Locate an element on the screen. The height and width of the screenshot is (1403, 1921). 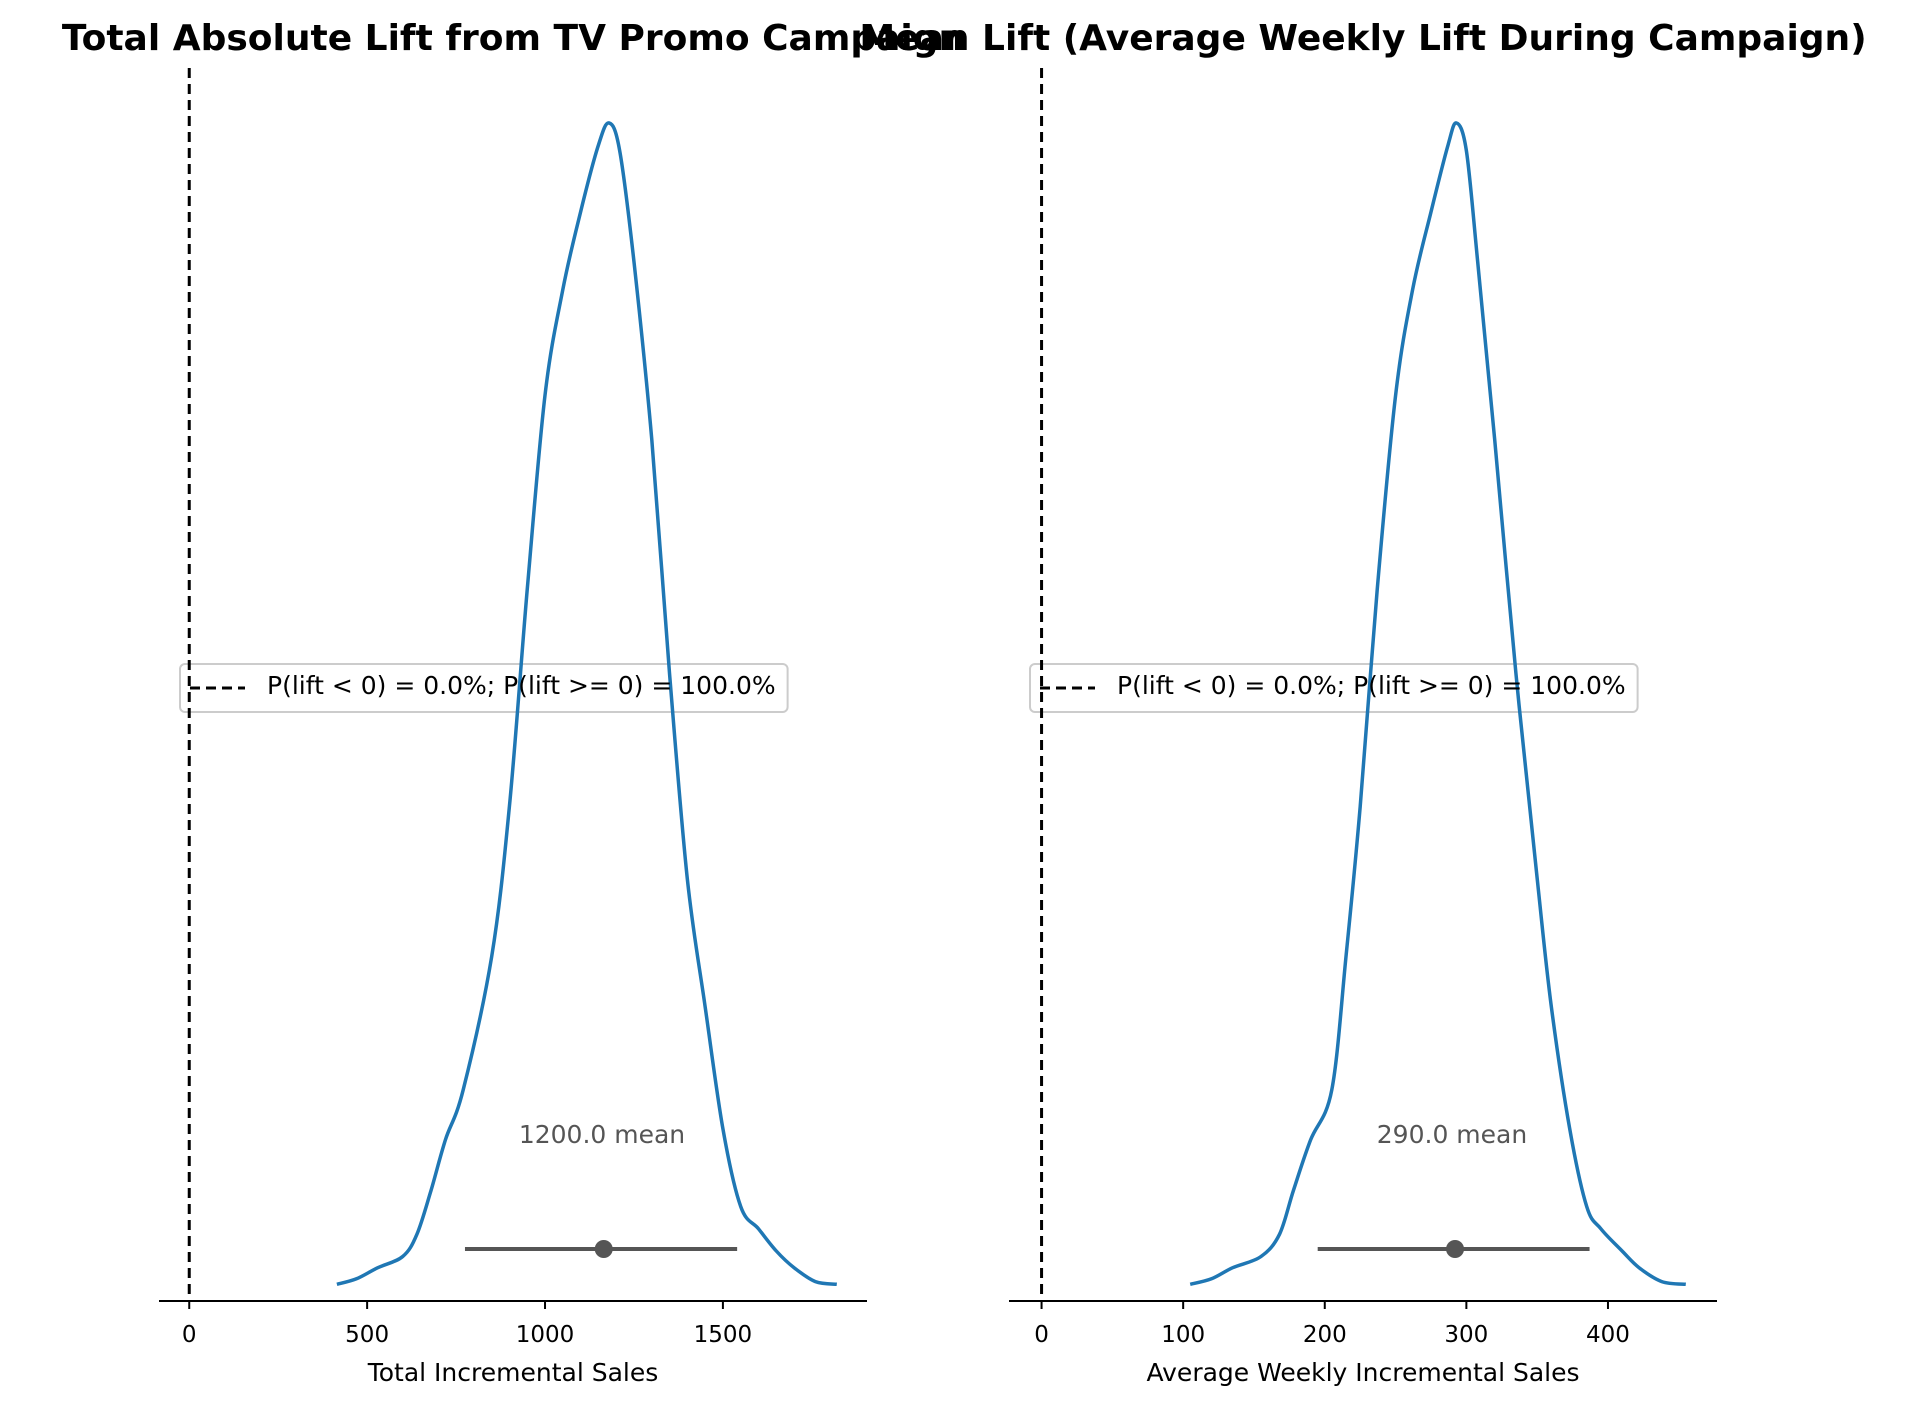
x-tick-label: 1500 is located at coordinates (723, 1335).